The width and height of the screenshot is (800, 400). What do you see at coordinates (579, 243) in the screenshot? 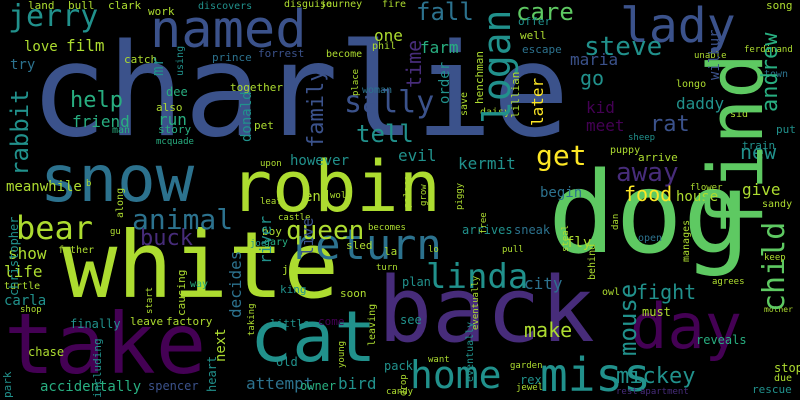
I see `word: fly` at bounding box center [579, 243].